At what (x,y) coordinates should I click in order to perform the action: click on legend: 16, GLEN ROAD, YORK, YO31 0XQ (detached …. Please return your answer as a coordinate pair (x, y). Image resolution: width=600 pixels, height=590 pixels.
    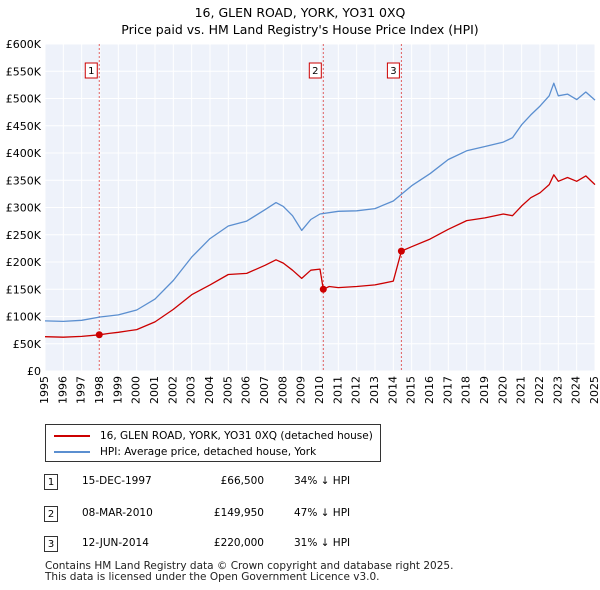
    Looking at the image, I should click on (213, 443).